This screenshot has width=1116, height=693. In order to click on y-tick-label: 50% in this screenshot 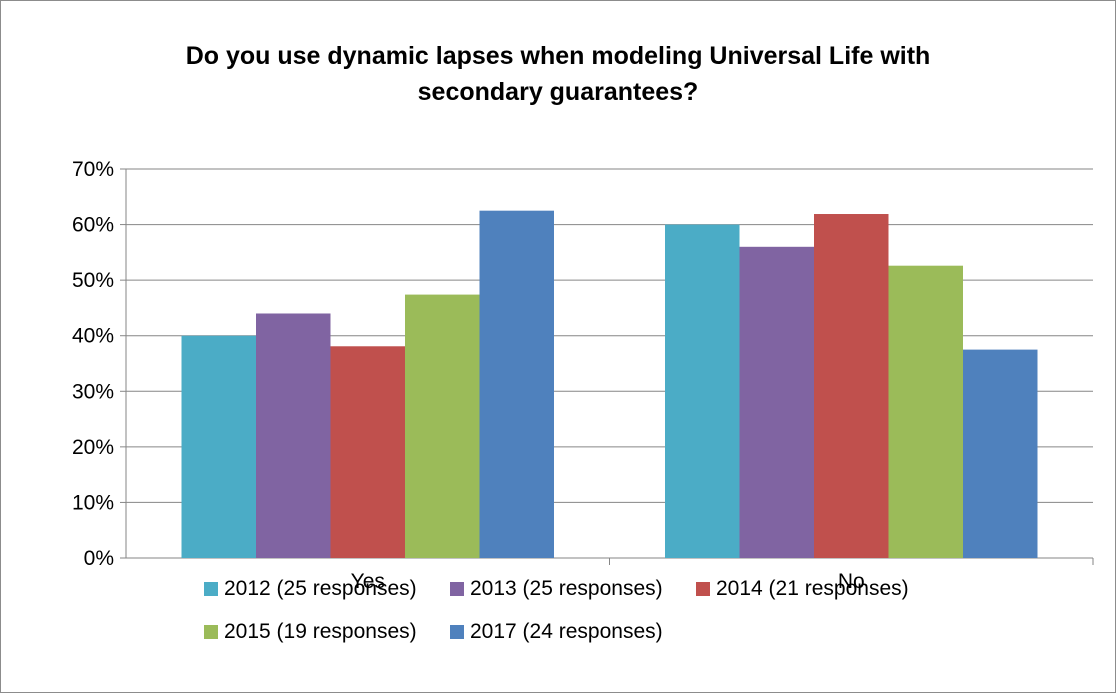, I will do `click(93, 280)`.